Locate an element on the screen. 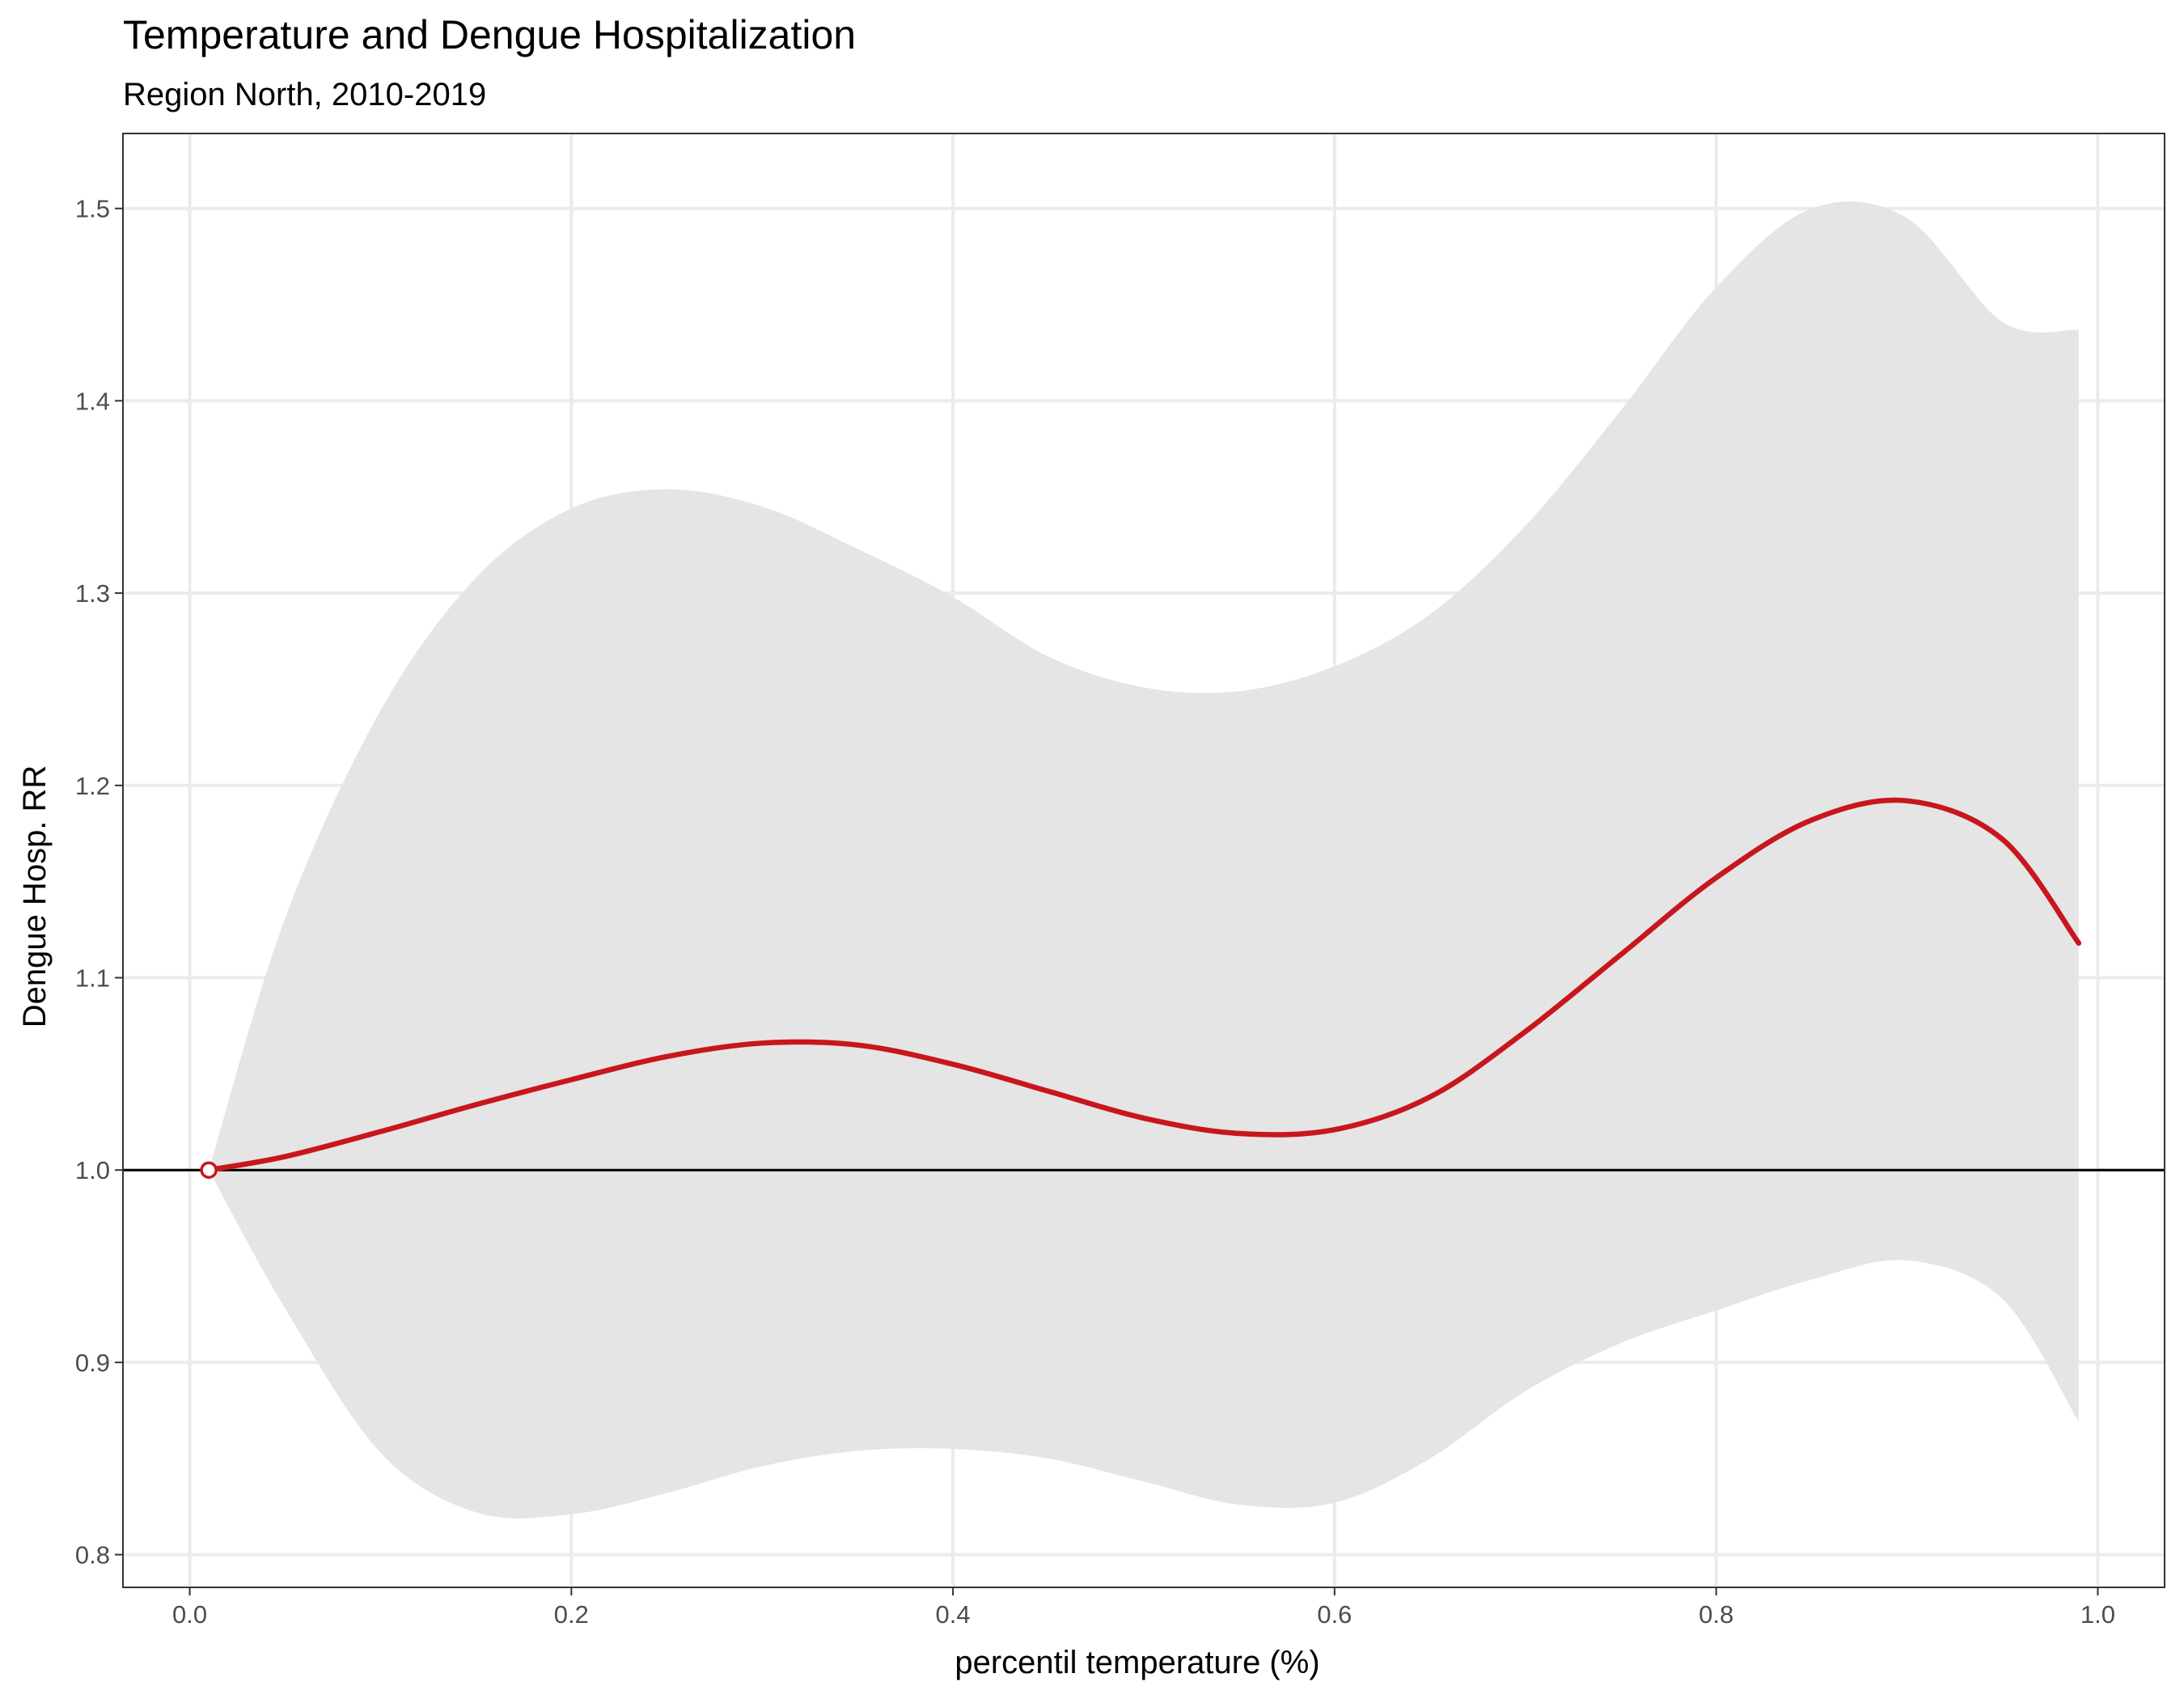 The image size is (2184, 1699). y-tick-label-7: 1.5 is located at coordinates (92, 209).